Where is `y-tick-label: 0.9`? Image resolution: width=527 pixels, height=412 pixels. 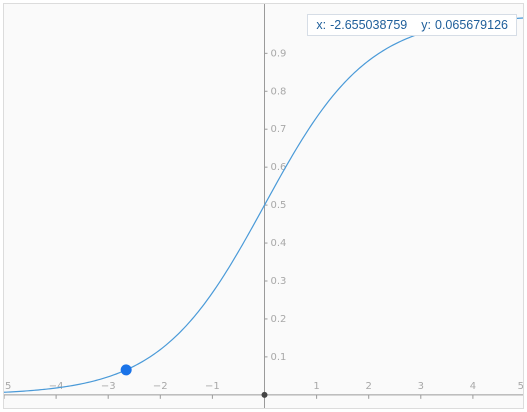
y-tick-label: 0.9 is located at coordinates (279, 53).